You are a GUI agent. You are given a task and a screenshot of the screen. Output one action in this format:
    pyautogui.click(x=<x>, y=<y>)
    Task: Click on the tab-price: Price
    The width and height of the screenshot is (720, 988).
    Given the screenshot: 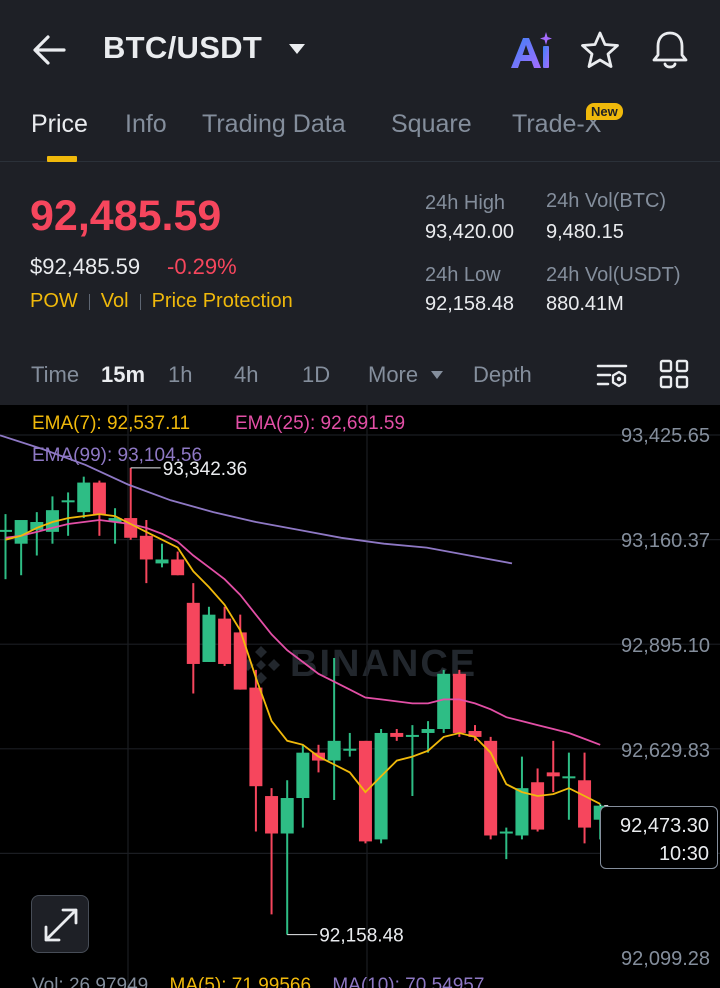 What is the action you would take?
    pyautogui.click(x=59, y=124)
    